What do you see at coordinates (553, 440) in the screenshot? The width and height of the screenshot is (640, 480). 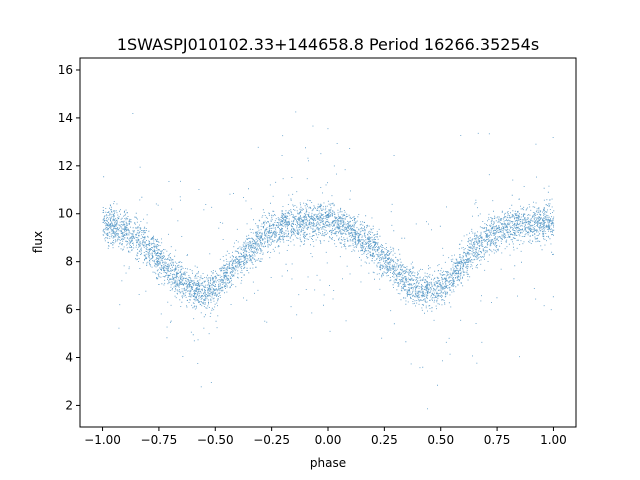 I see `x-tick-label: 1.00` at bounding box center [553, 440].